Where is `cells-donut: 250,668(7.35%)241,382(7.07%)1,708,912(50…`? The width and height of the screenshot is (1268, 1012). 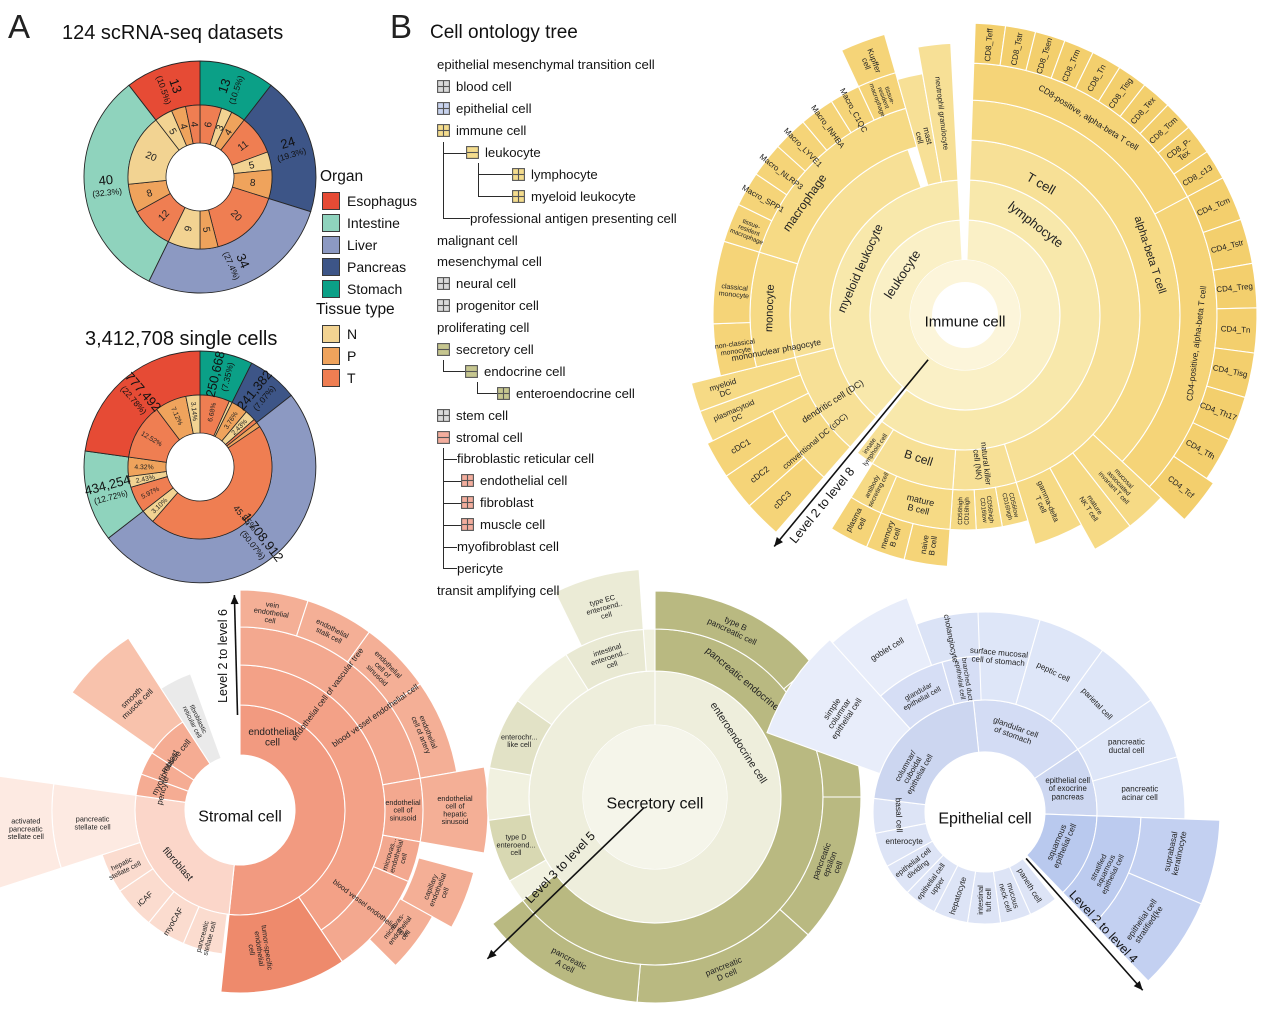
cells-donut: 250,668(7.35%)241,382(7.07%)1,708,912(50… is located at coordinates (200, 466).